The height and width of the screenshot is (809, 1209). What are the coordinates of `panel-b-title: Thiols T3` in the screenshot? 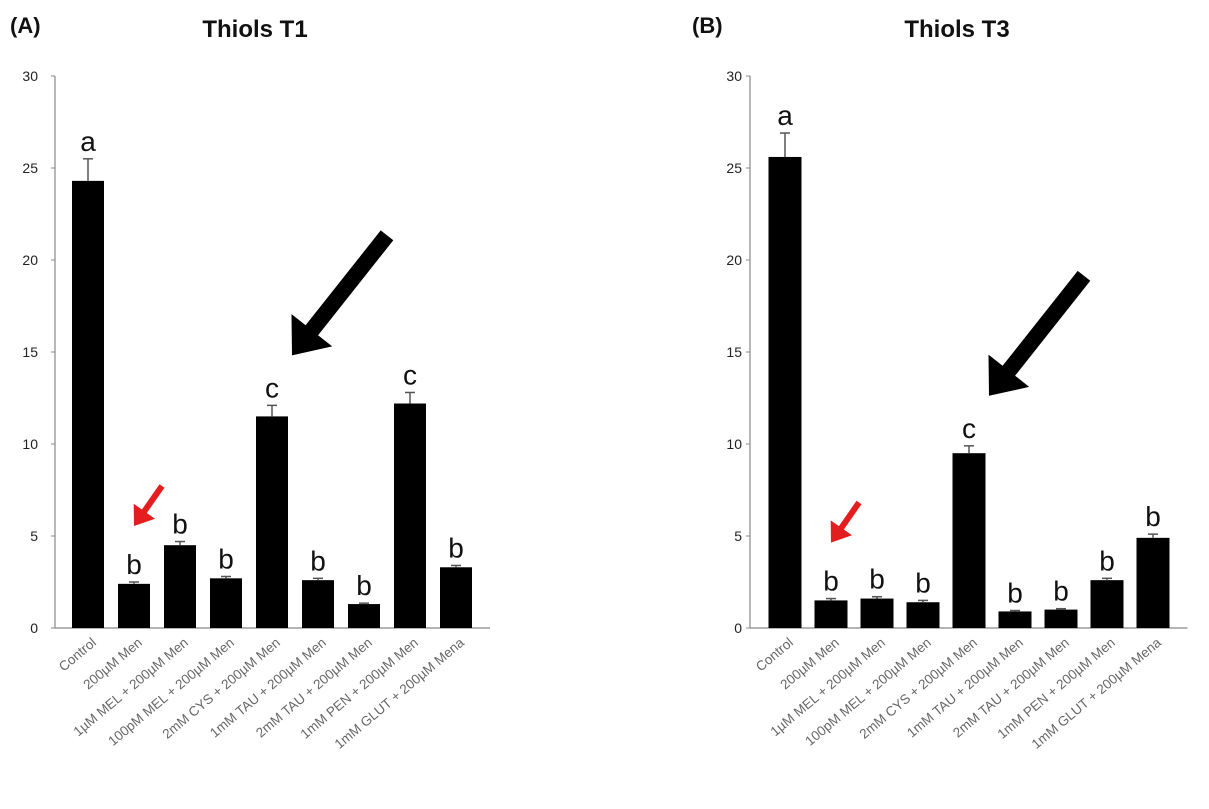 It's located at (956, 29).